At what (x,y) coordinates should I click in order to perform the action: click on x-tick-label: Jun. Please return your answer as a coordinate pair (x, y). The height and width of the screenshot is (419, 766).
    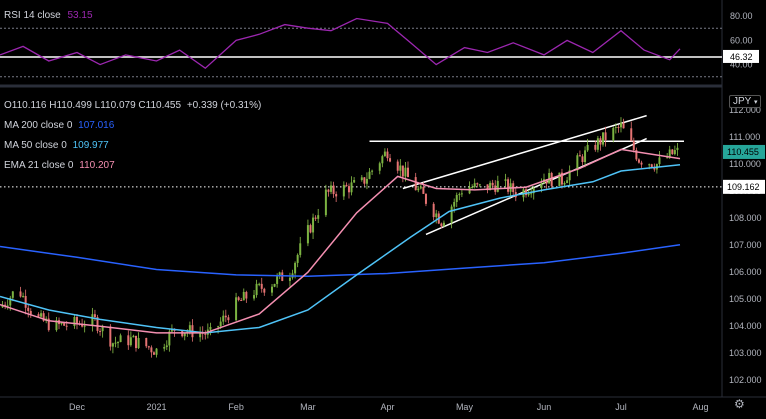
    Looking at the image, I should click on (544, 407).